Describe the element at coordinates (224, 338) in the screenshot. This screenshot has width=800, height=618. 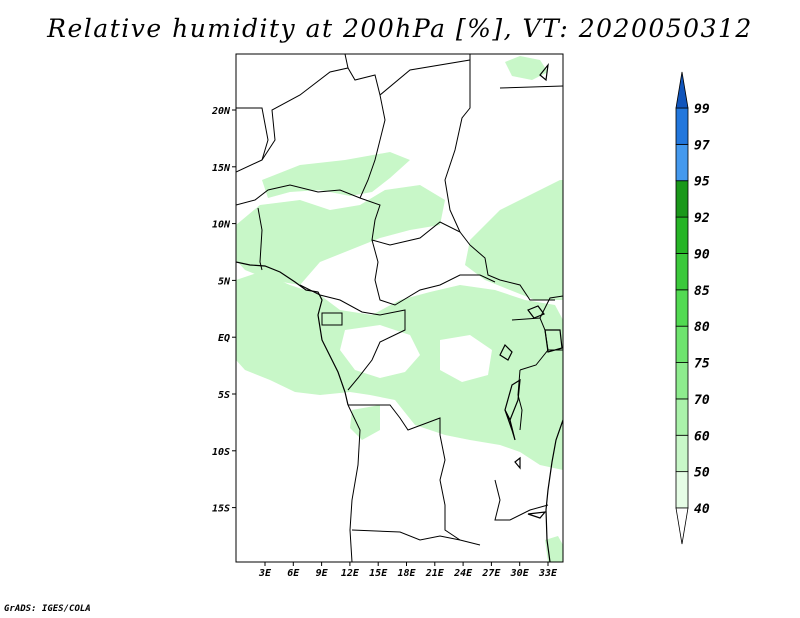
I see `lat-label: EQ` at that location.